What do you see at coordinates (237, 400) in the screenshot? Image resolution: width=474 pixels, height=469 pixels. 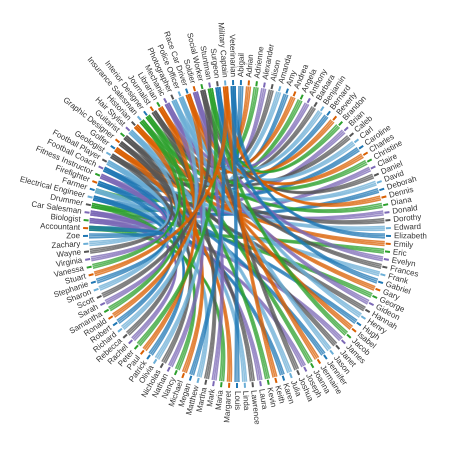 I see `node-label: Louis` at bounding box center [237, 400].